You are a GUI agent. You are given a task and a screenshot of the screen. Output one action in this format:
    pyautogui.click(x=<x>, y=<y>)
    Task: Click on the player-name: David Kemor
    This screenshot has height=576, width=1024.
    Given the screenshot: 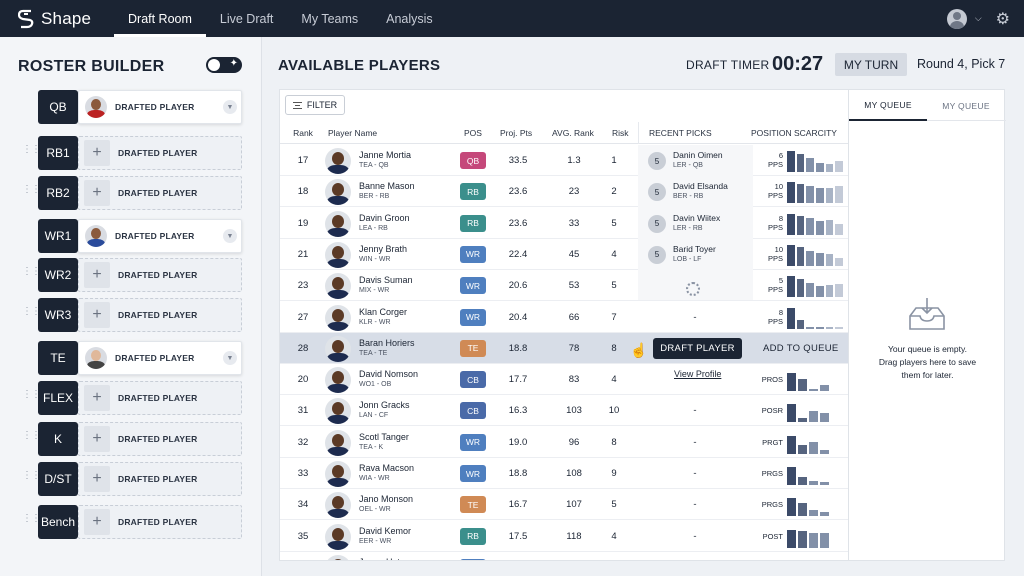 What is the action you would take?
    pyautogui.click(x=385, y=530)
    